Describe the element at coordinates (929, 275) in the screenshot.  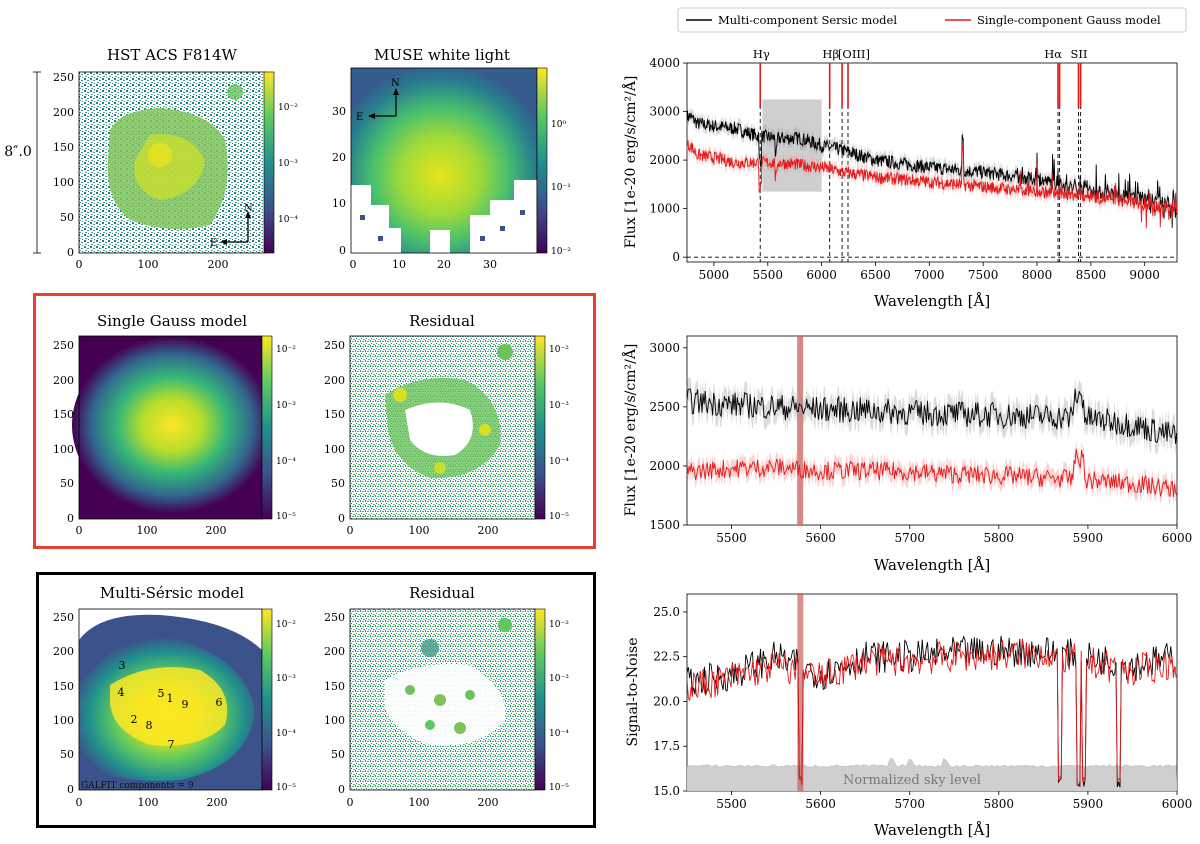
I see `spec1-xtick-4: 7000` at that location.